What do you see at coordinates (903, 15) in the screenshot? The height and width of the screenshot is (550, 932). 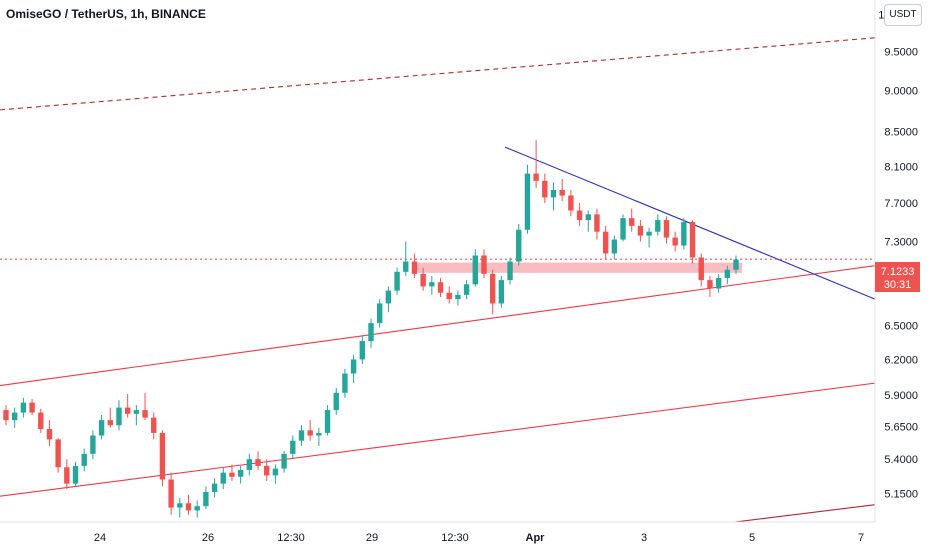 I see `currency-button: USDT` at bounding box center [903, 15].